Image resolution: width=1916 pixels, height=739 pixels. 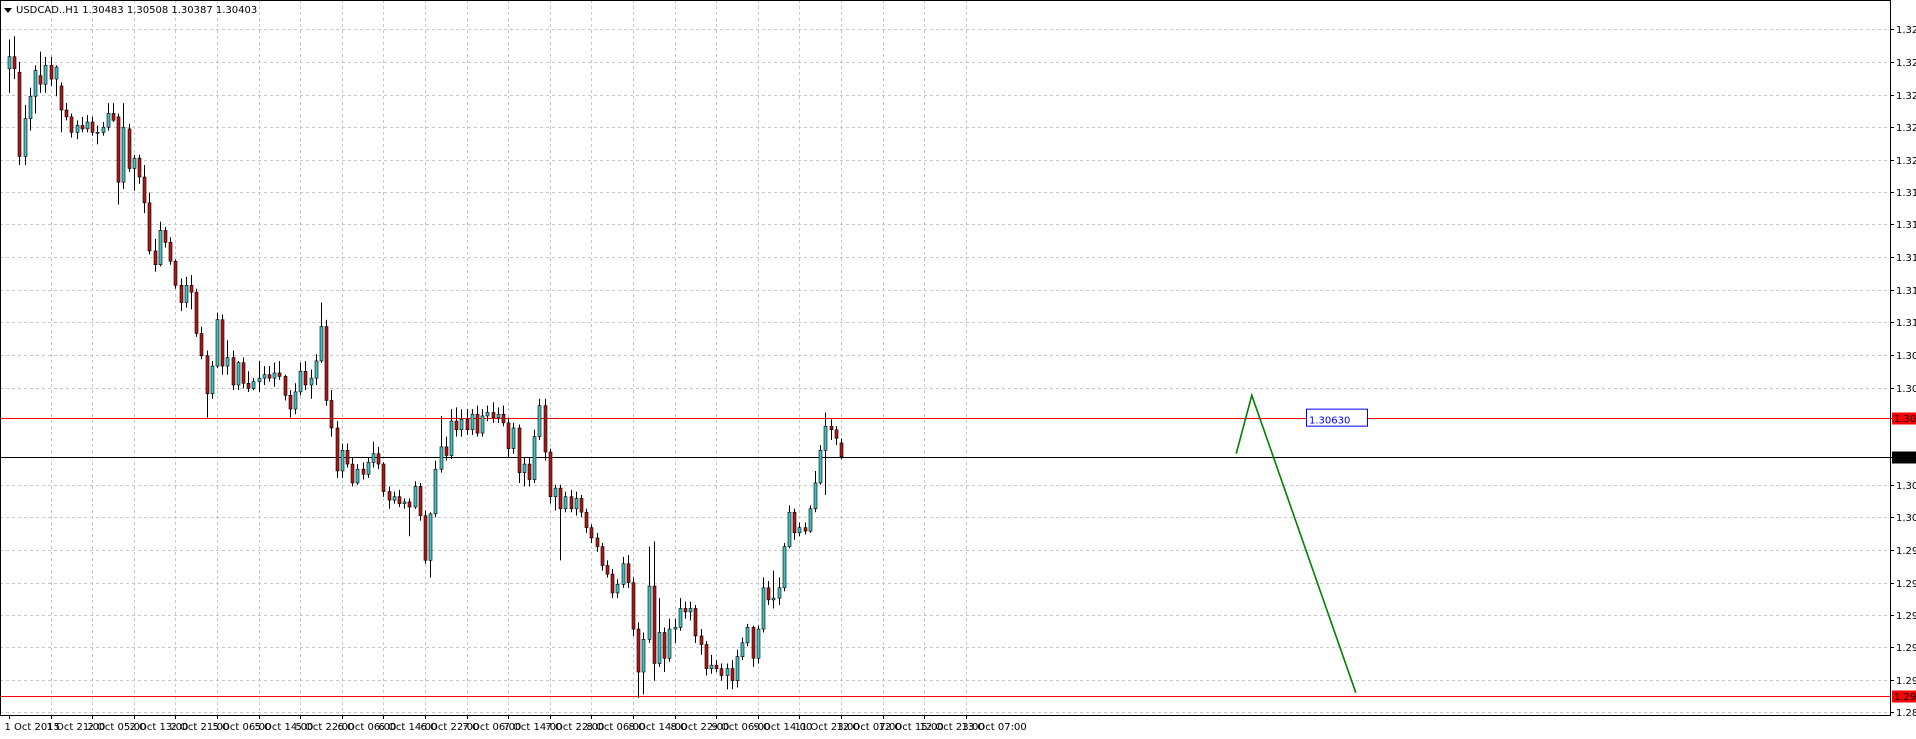 I want to click on y-tick-label: 1.29480, so click(x=1906, y=616).